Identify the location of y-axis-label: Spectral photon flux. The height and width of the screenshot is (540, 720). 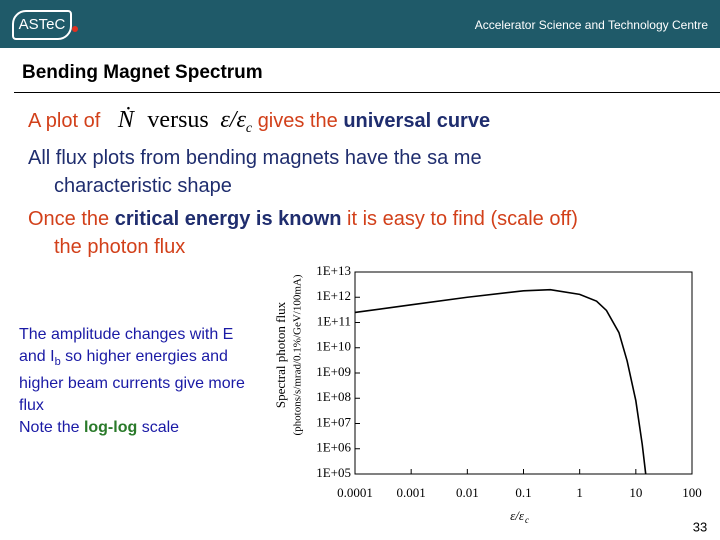
(280, 354).